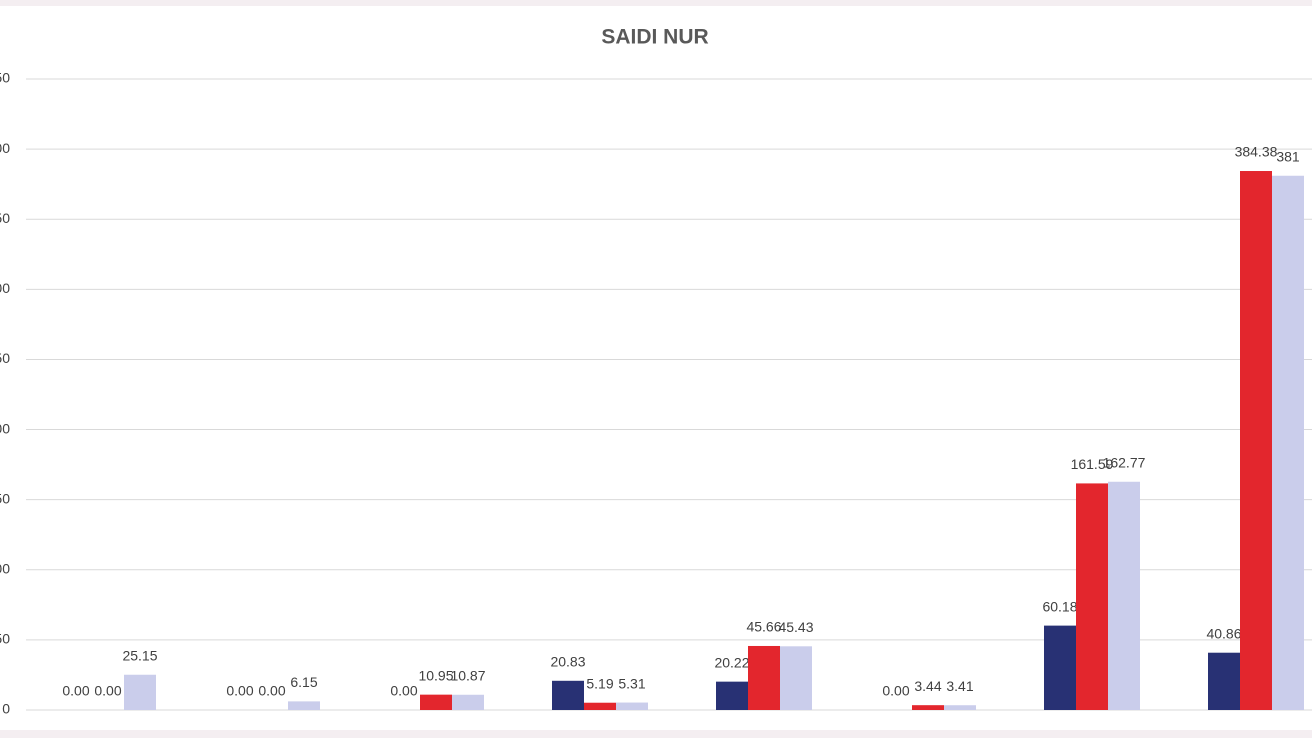  What do you see at coordinates (6, 709) in the screenshot?
I see `y-tick-label: 0` at bounding box center [6, 709].